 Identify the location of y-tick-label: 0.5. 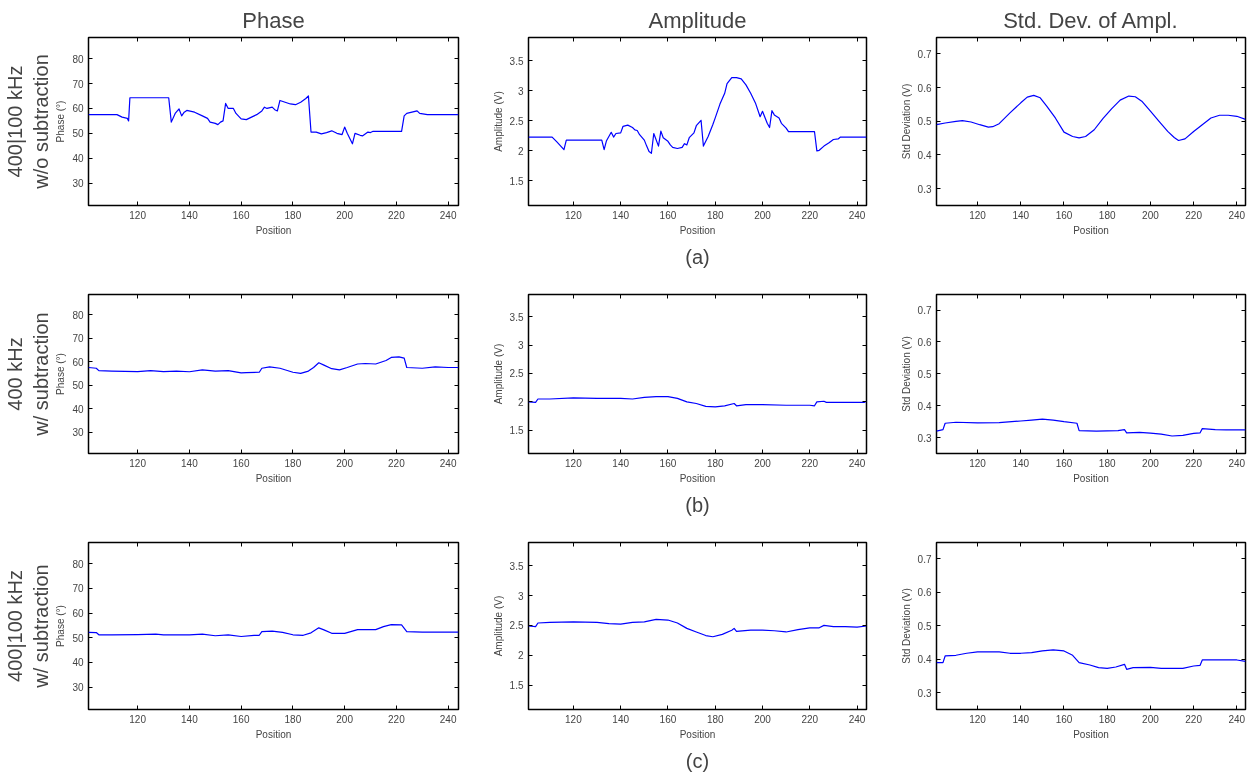
(924, 626).